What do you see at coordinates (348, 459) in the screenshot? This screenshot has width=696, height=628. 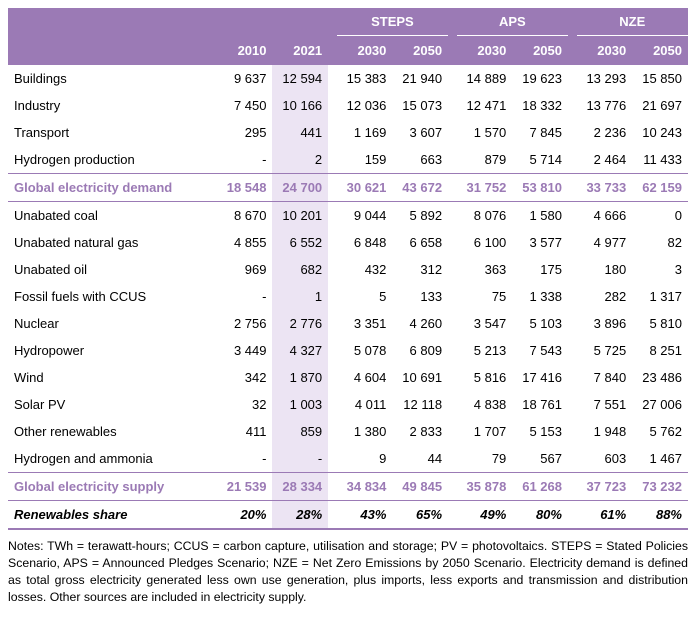 I see `table-row: Hydrogen and ammonia - - 9 44 79 567 603 1 467` at bounding box center [348, 459].